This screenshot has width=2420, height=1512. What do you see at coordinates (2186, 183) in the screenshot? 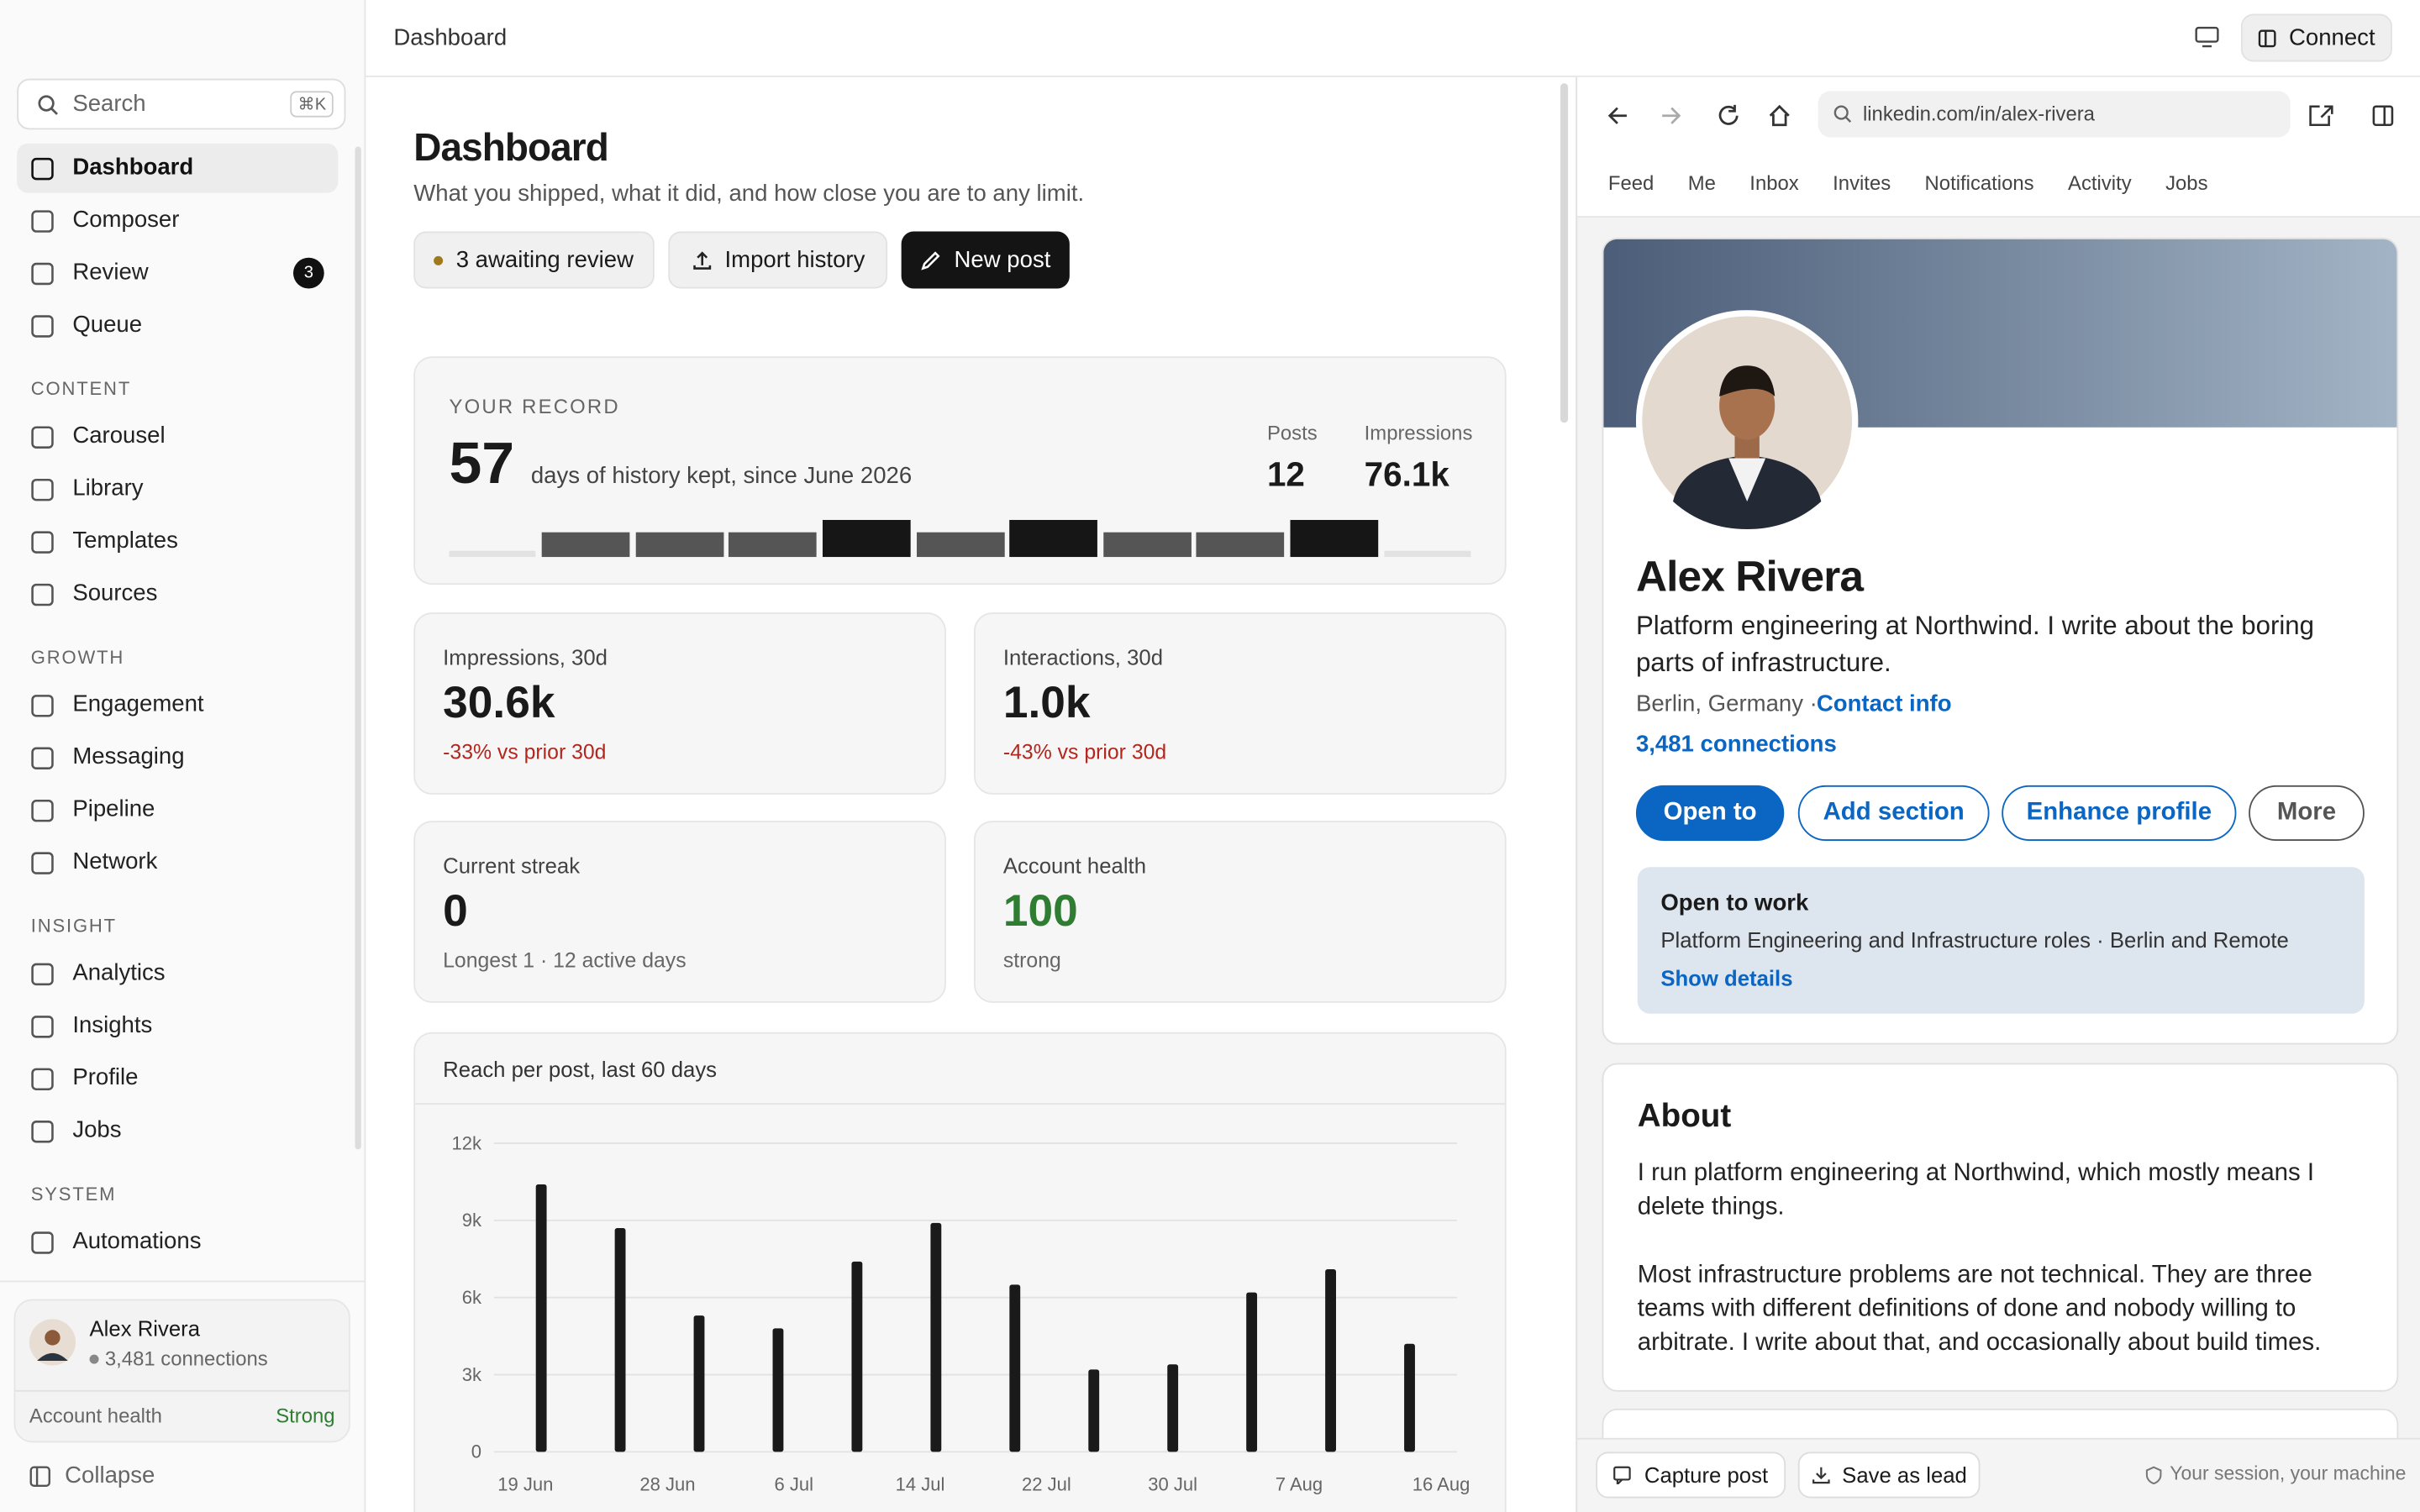
I see `tab: Jobs` at bounding box center [2186, 183].